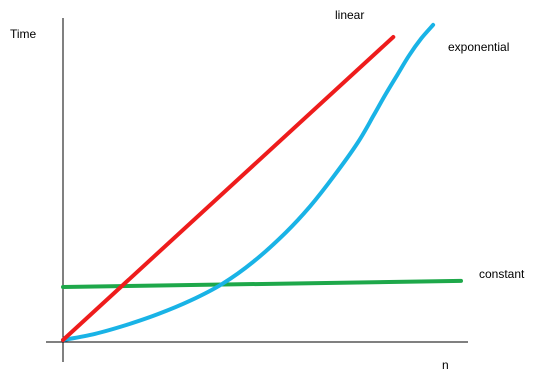 This screenshot has height=372, width=541. I want to click on series-label-linear: linear, so click(349, 15).